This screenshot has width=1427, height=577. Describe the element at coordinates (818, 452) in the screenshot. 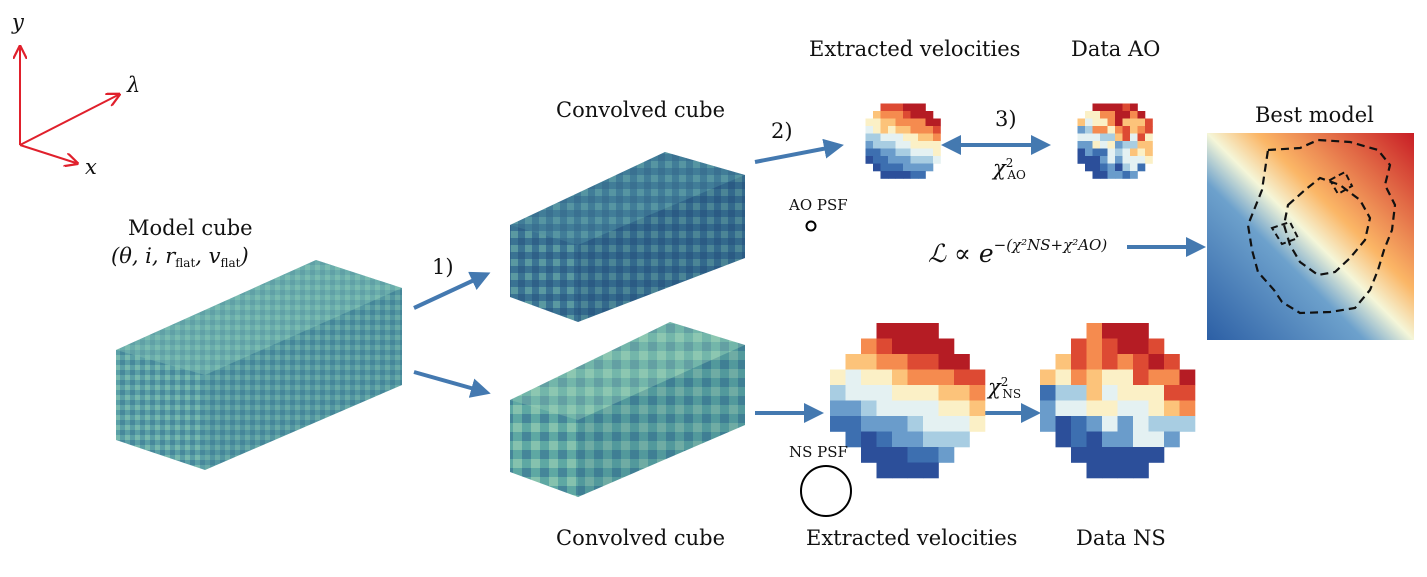

I see `ns-psf-label: NS PSF` at that location.